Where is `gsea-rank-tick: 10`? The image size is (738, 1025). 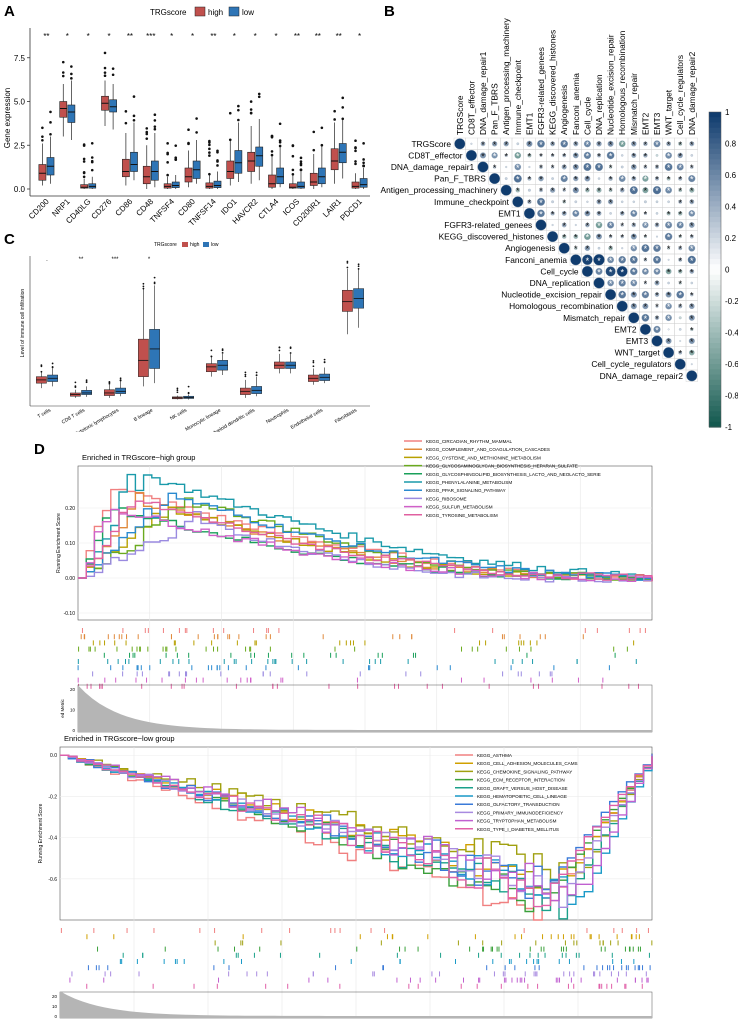 gsea-rank-tick: 10 is located at coordinates (73, 710).